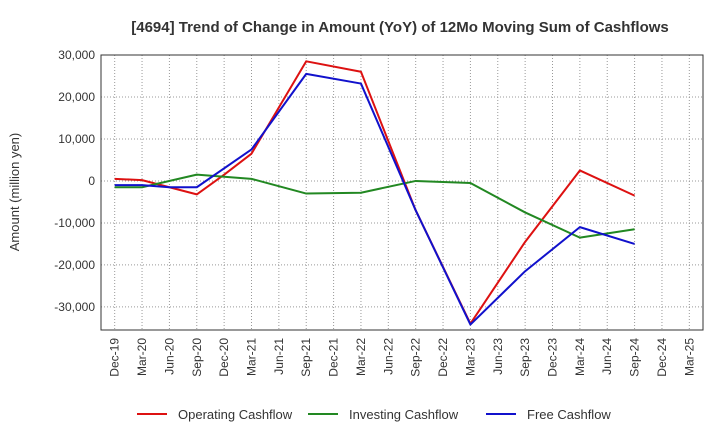  What do you see at coordinates (76, 55) in the screenshot?
I see `y-tick-label: 30,000` at bounding box center [76, 55].